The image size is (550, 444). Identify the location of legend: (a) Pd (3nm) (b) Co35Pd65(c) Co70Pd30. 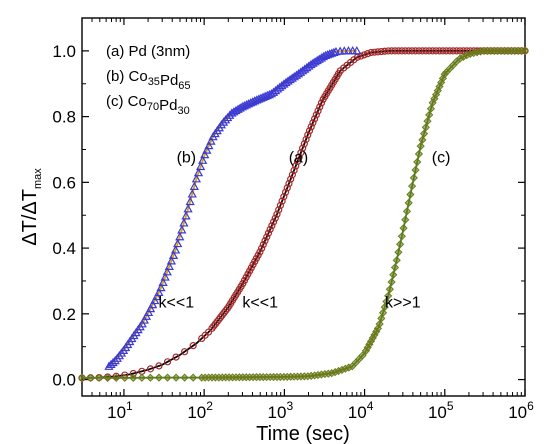
(148, 80).